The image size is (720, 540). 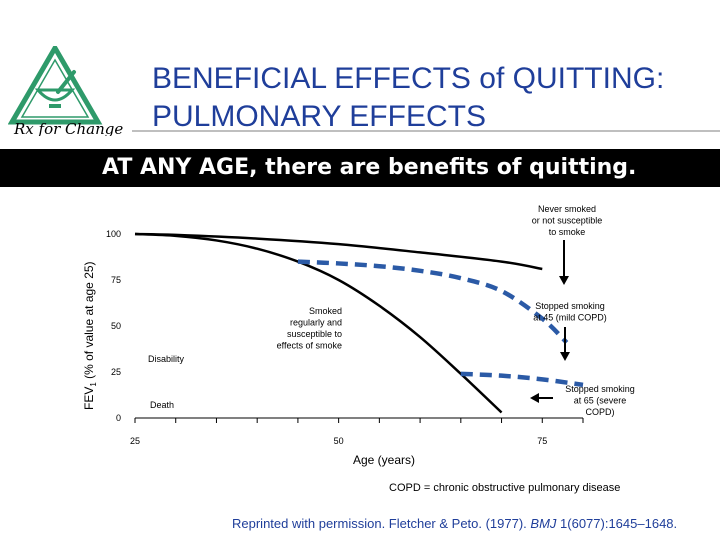 What do you see at coordinates (166, 359) in the screenshot?
I see `threshold-label-disability: Disability` at bounding box center [166, 359].